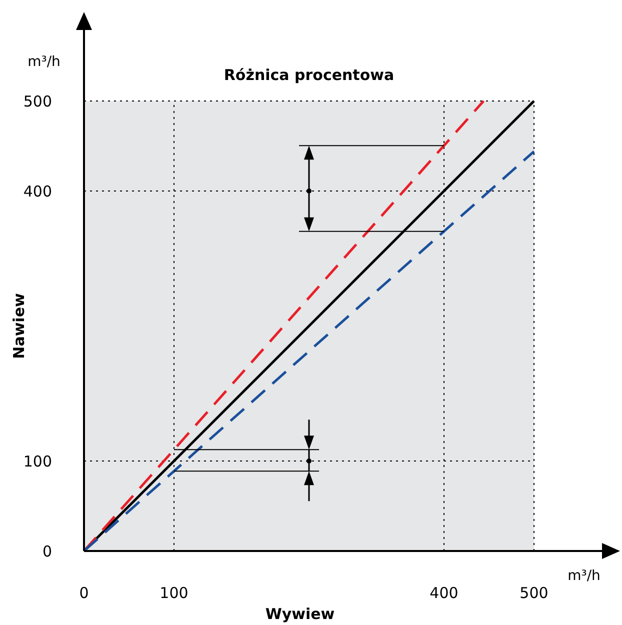  Describe the element at coordinates (37, 461) in the screenshot. I see `y-tick-label: 100` at that location.